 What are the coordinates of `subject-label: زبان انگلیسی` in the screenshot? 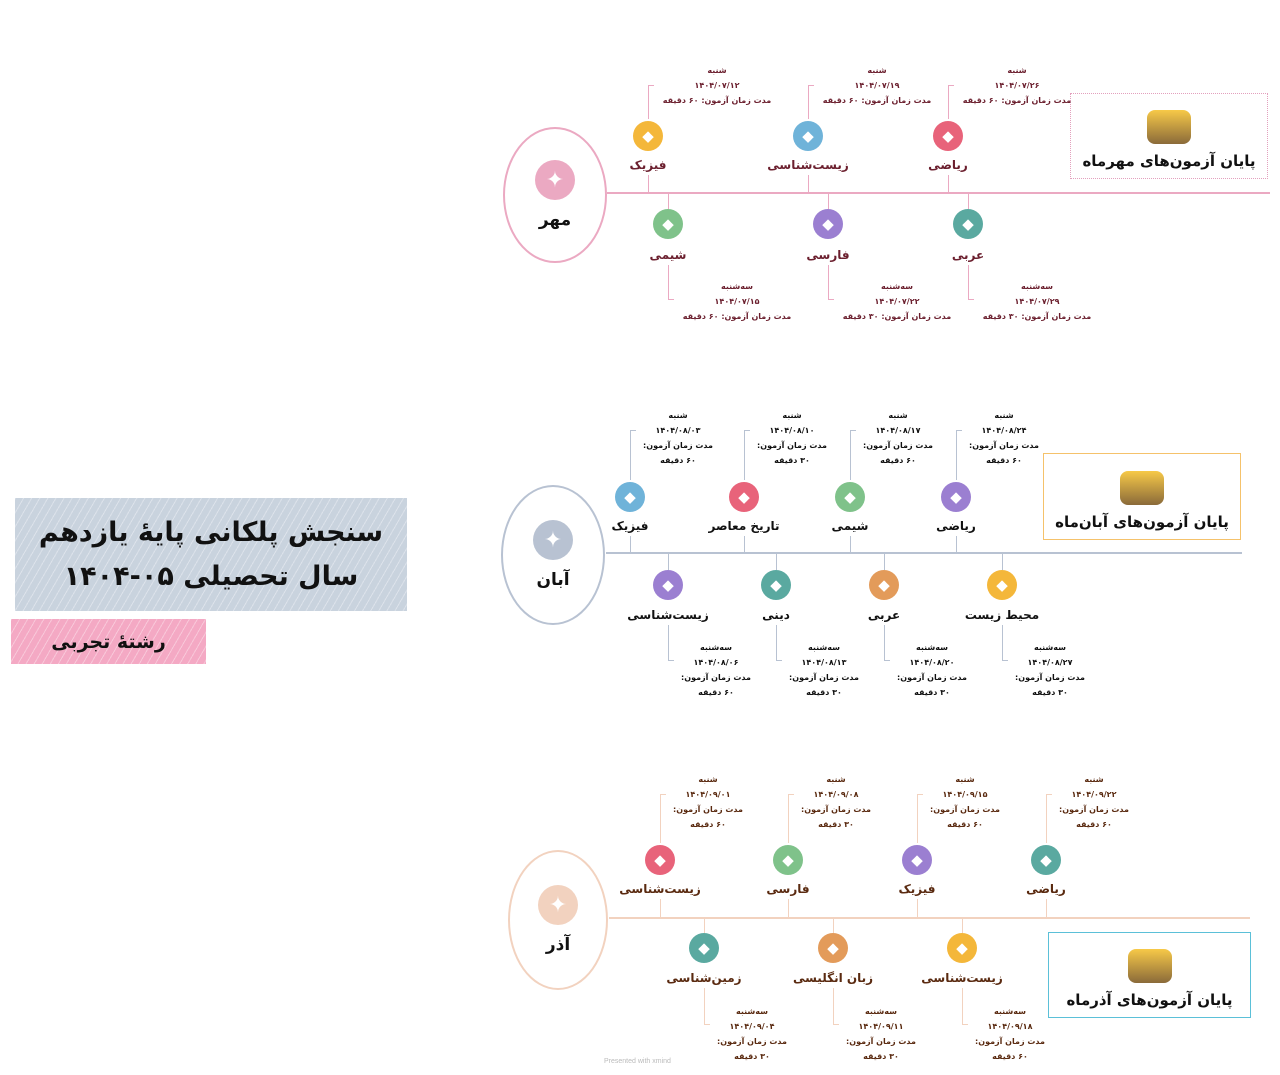 It's located at (833, 978).